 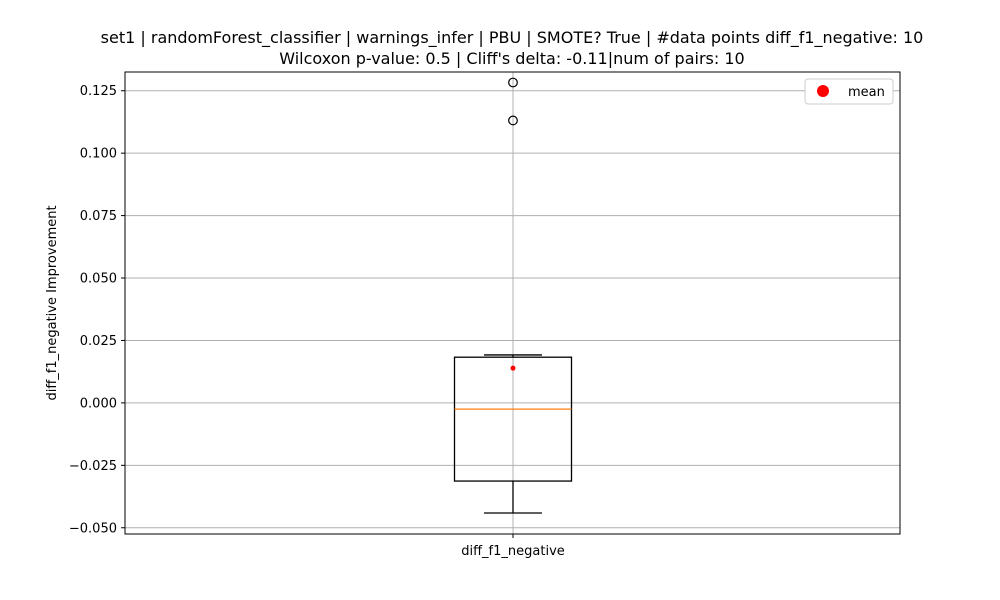 What do you see at coordinates (866, 92) in the screenshot?
I see `legend-mean-label: mean` at bounding box center [866, 92].